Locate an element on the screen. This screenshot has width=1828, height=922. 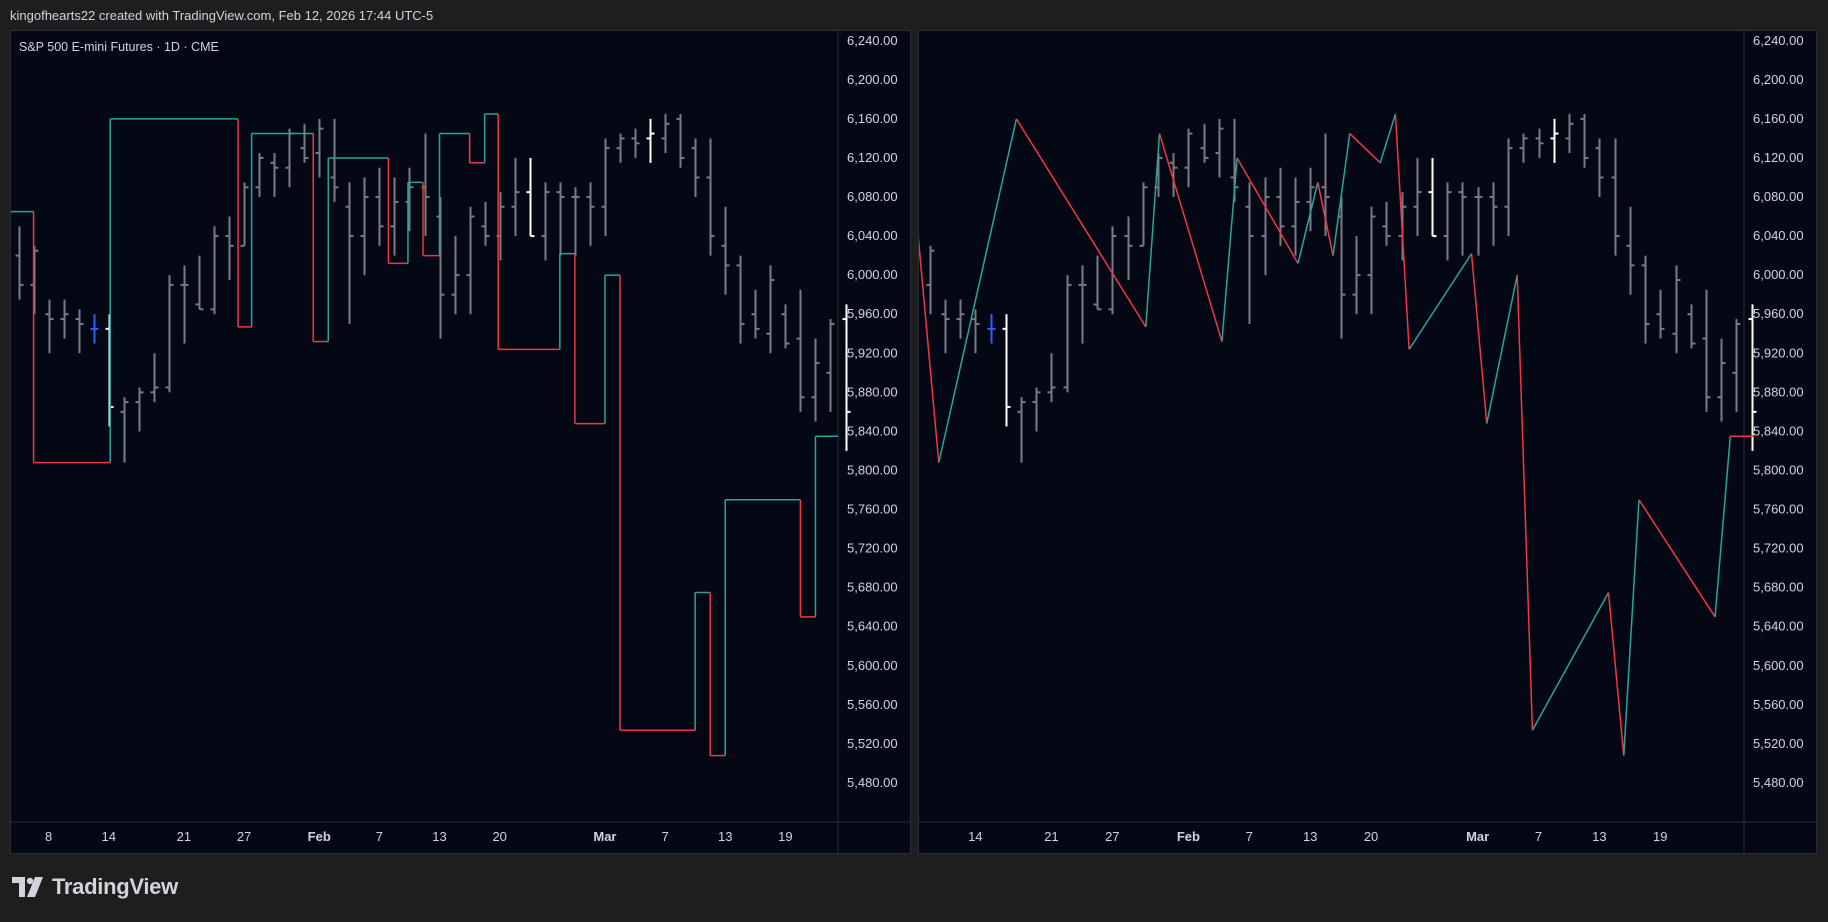
symbol-label: S&P 500 E-mini Futures · 1D · CME is located at coordinates (119, 47).